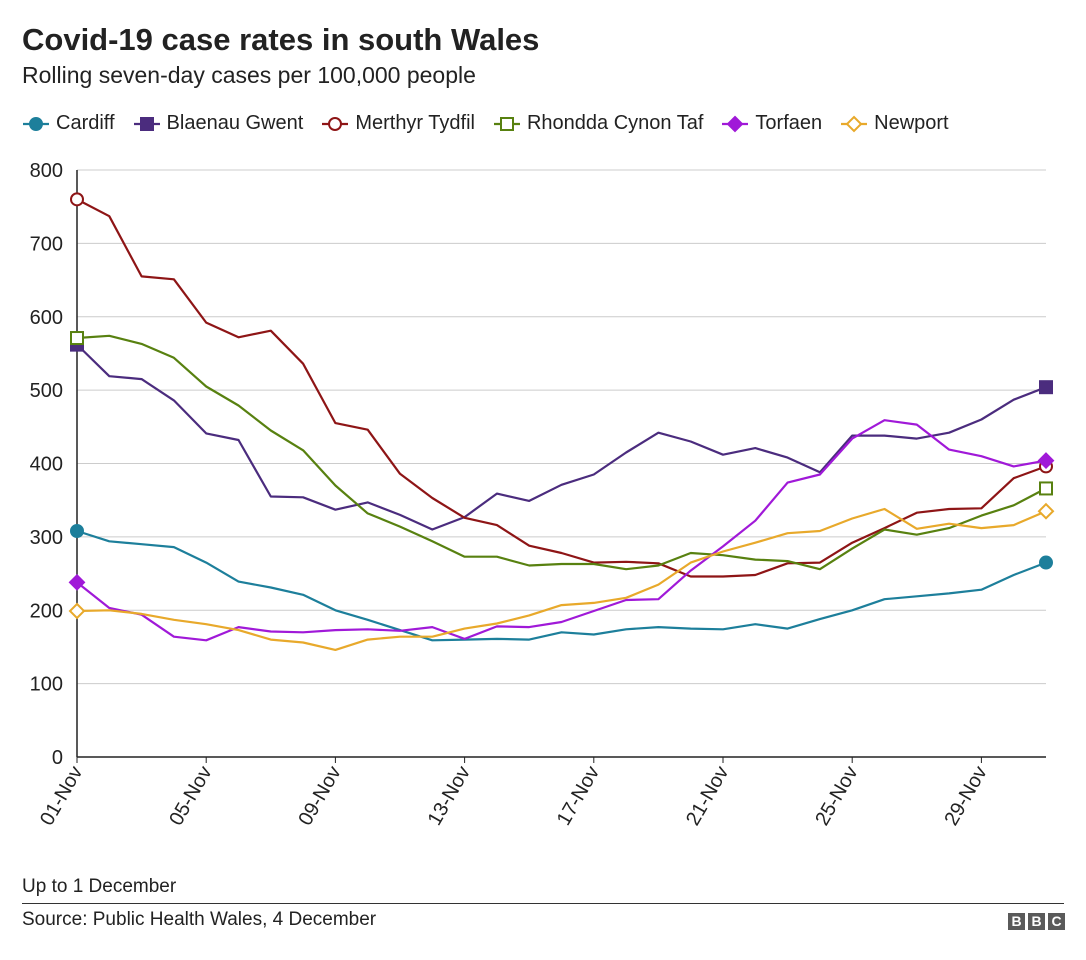  Describe the element at coordinates (836, 796) in the screenshot. I see `x-tick-label: 25-Nov` at that location.